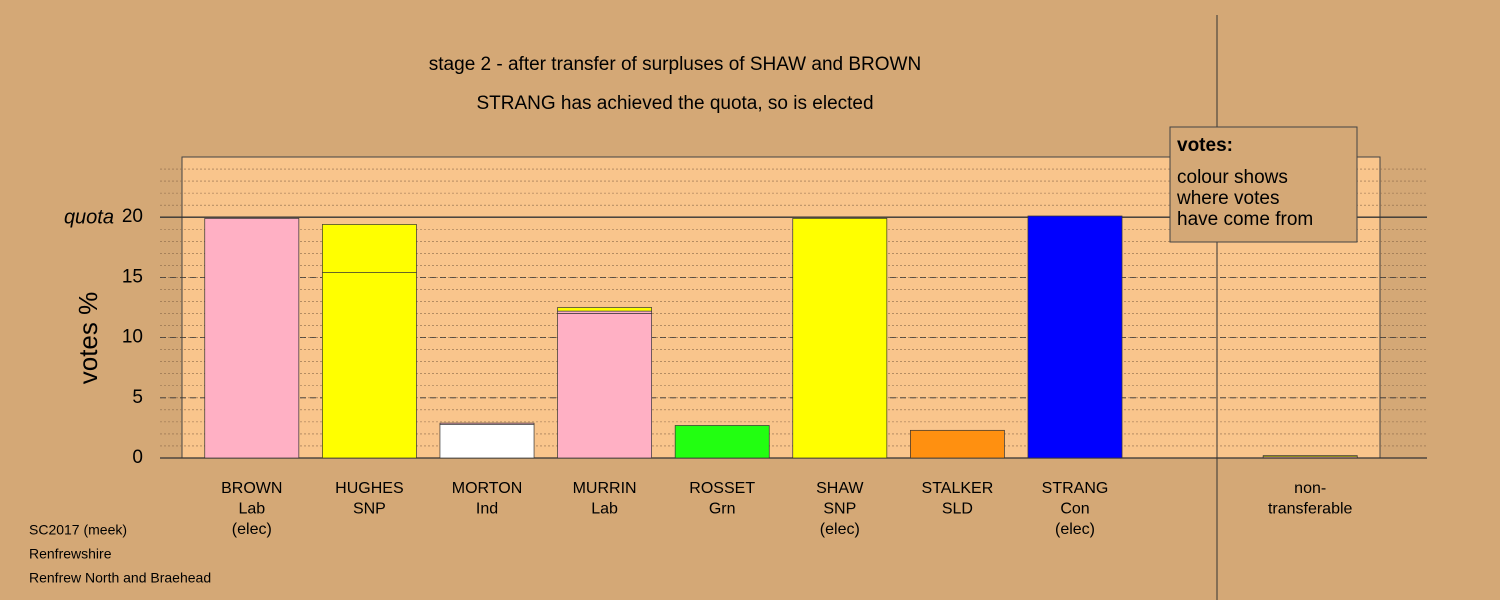 Image resolution: width=1500 pixels, height=600 pixels. I want to click on x-tick-label: STALKER, so click(958, 488).